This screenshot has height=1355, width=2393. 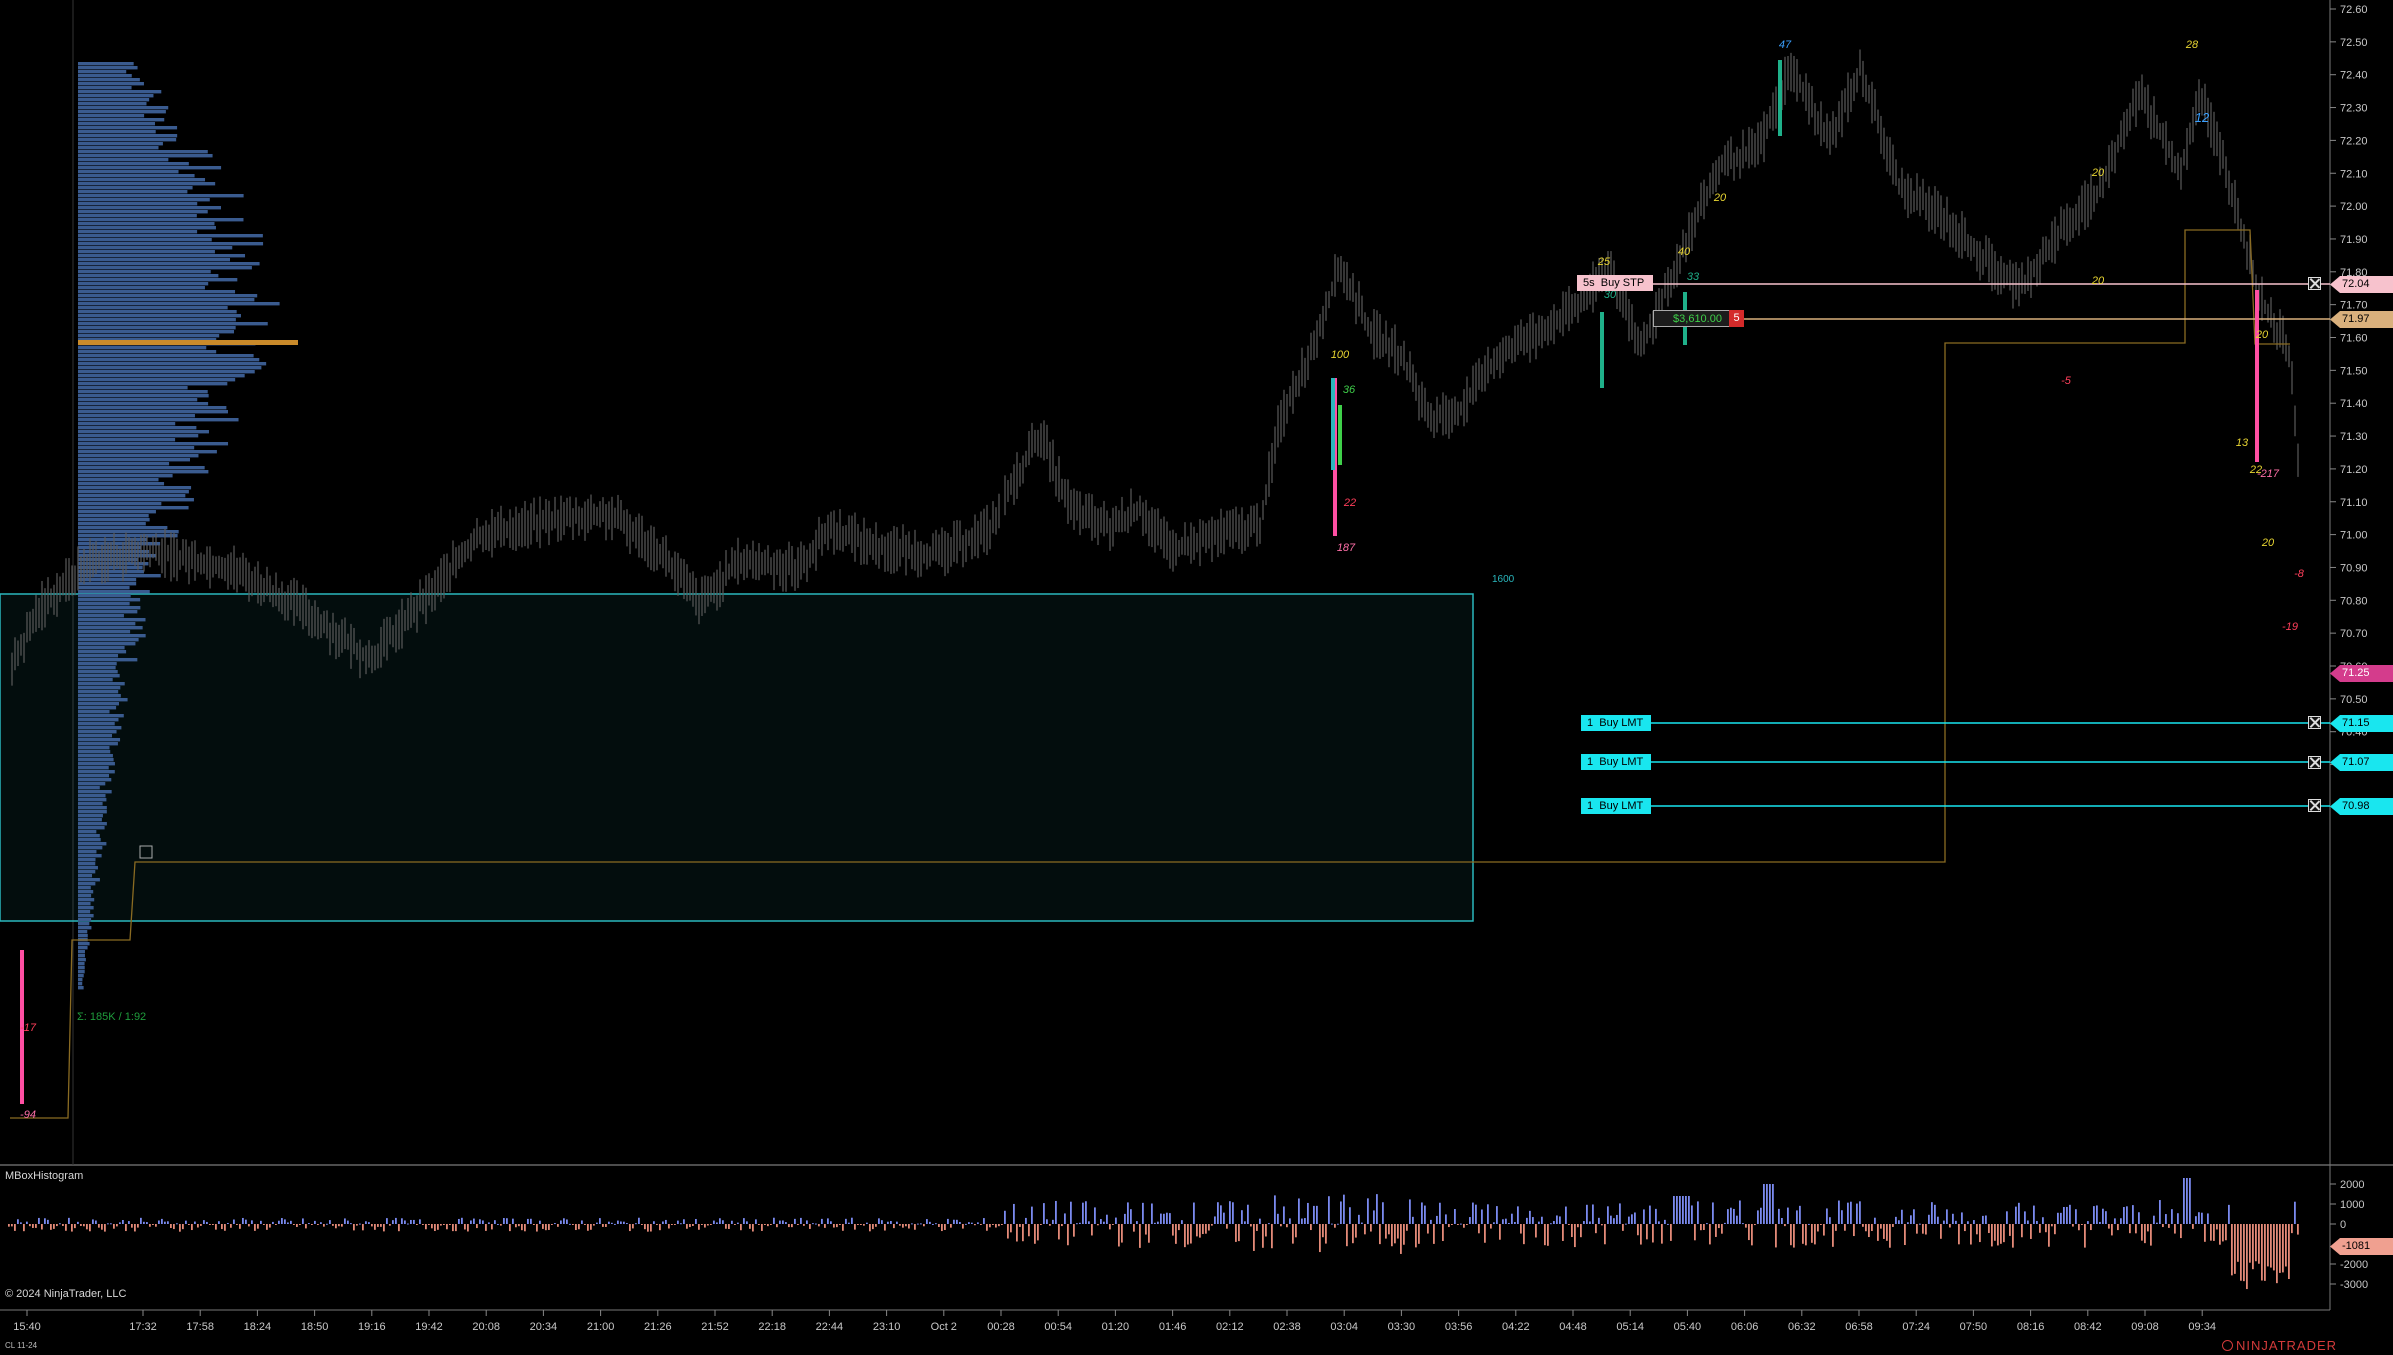 I want to click on order-label: Buy STP, so click(x=1622, y=283).